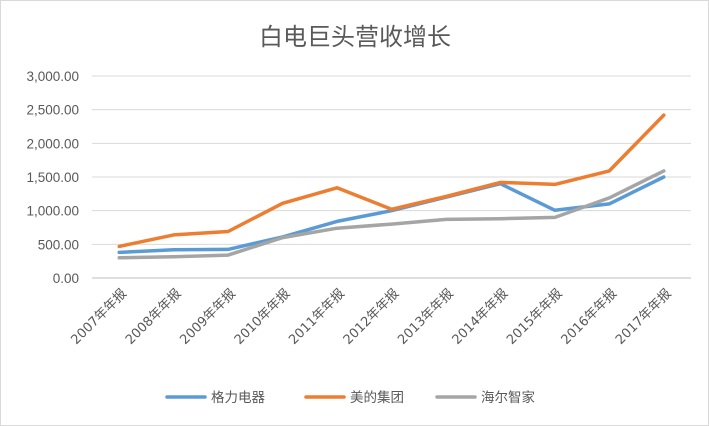  I want to click on x-tick-label: 2014年年报, so click(481, 317).